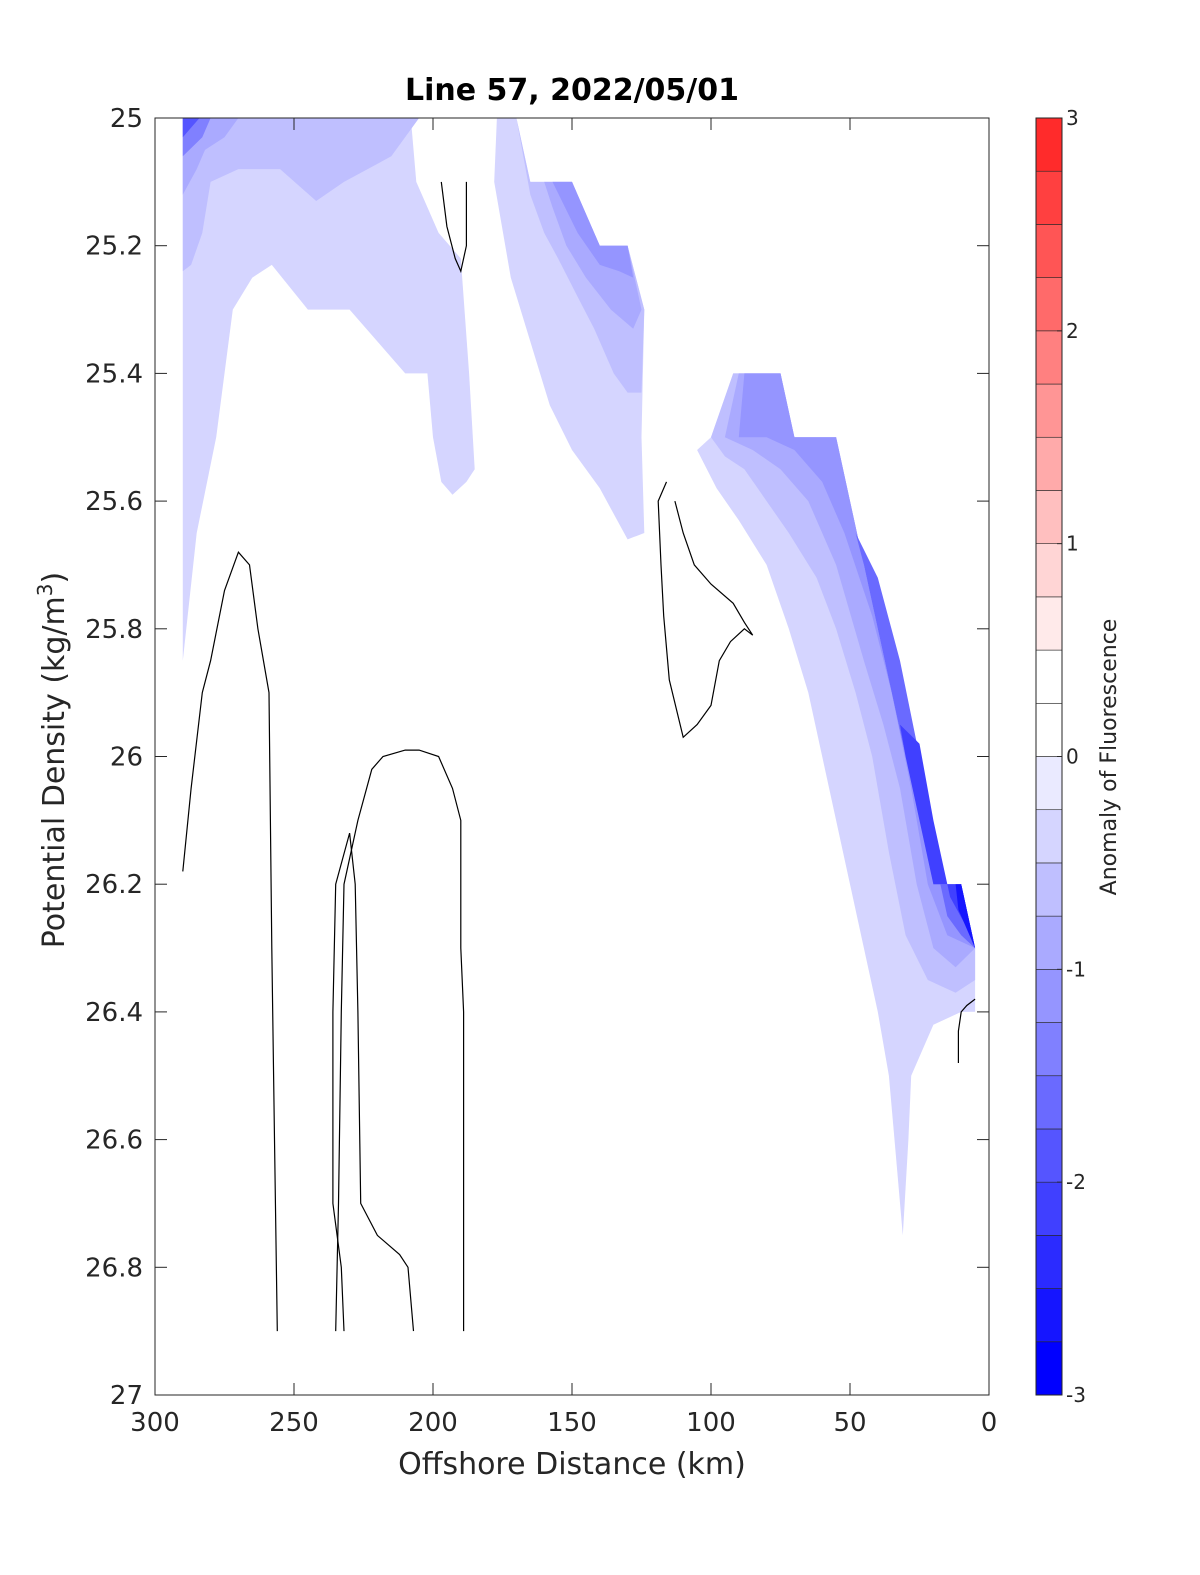 Image resolution: width=1200 pixels, height=1575 pixels. I want to click on colorbar-tick-label: -1, so click(1076, 969).